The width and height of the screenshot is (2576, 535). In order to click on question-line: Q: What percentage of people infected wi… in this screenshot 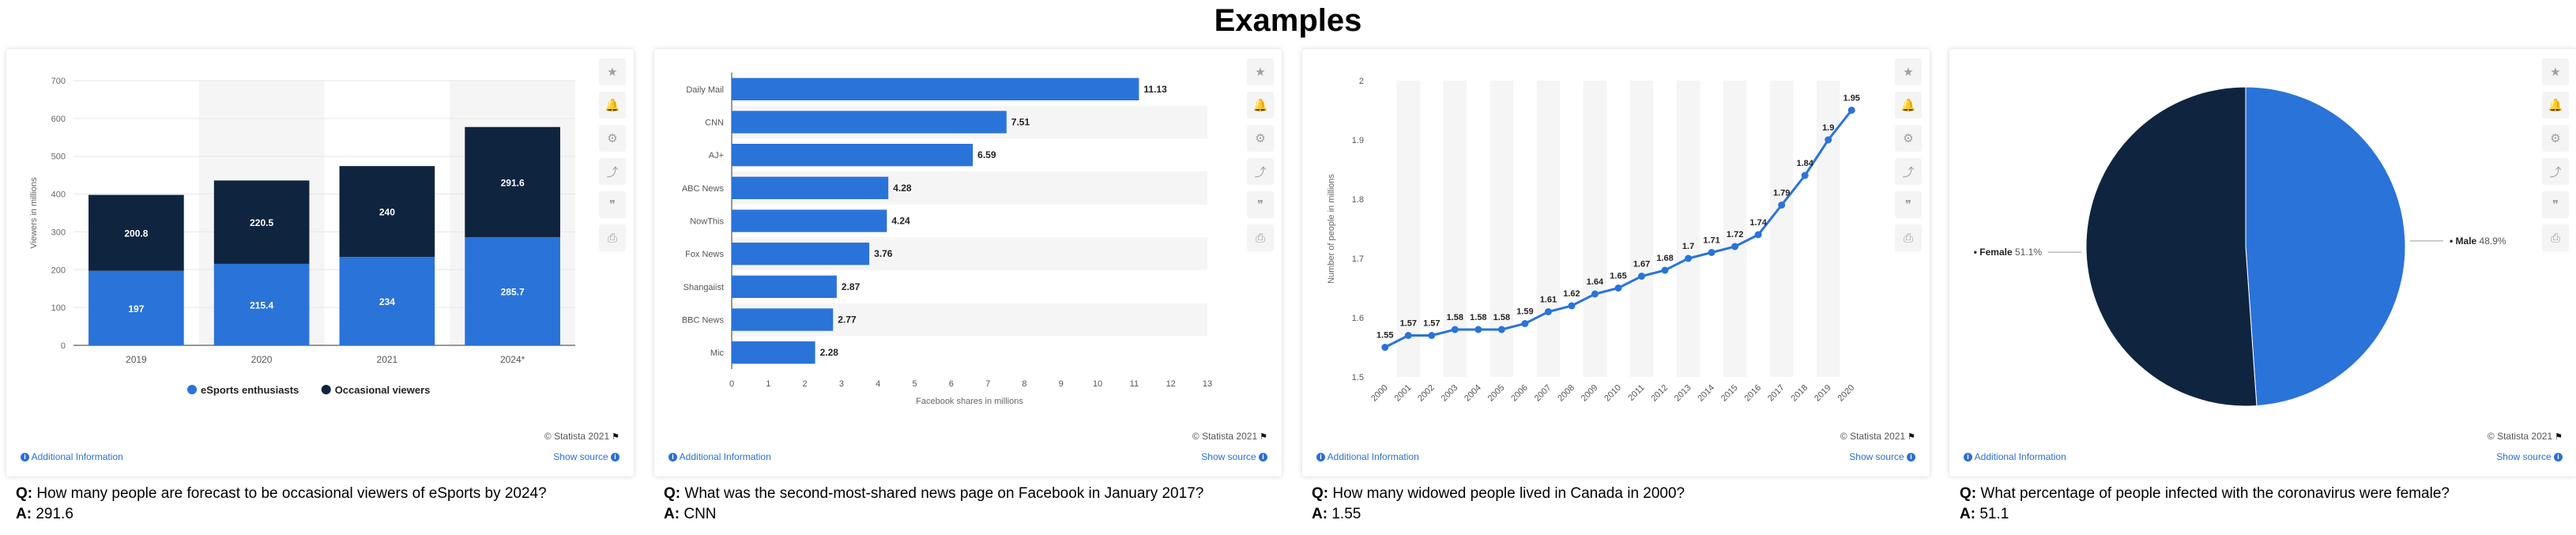, I will do `click(2205, 493)`.